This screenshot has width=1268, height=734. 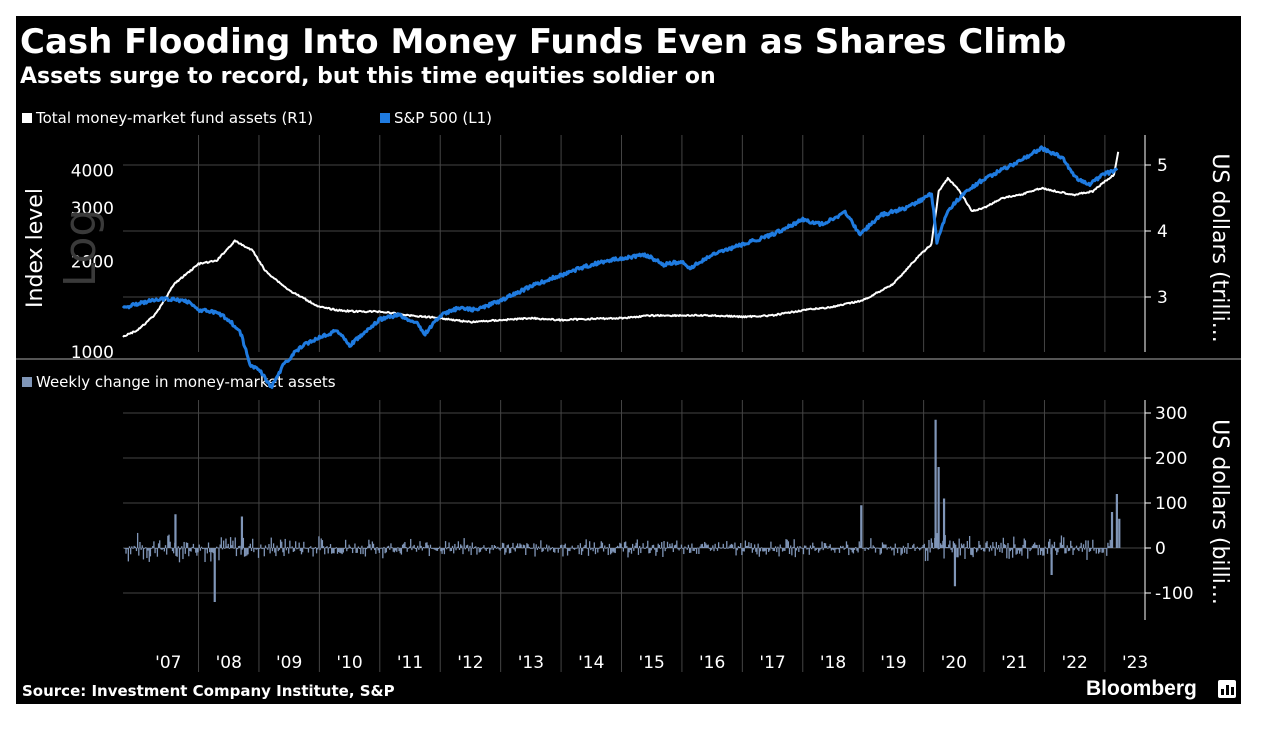 What do you see at coordinates (591, 663) in the screenshot?
I see `x-tick-label: '14` at bounding box center [591, 663].